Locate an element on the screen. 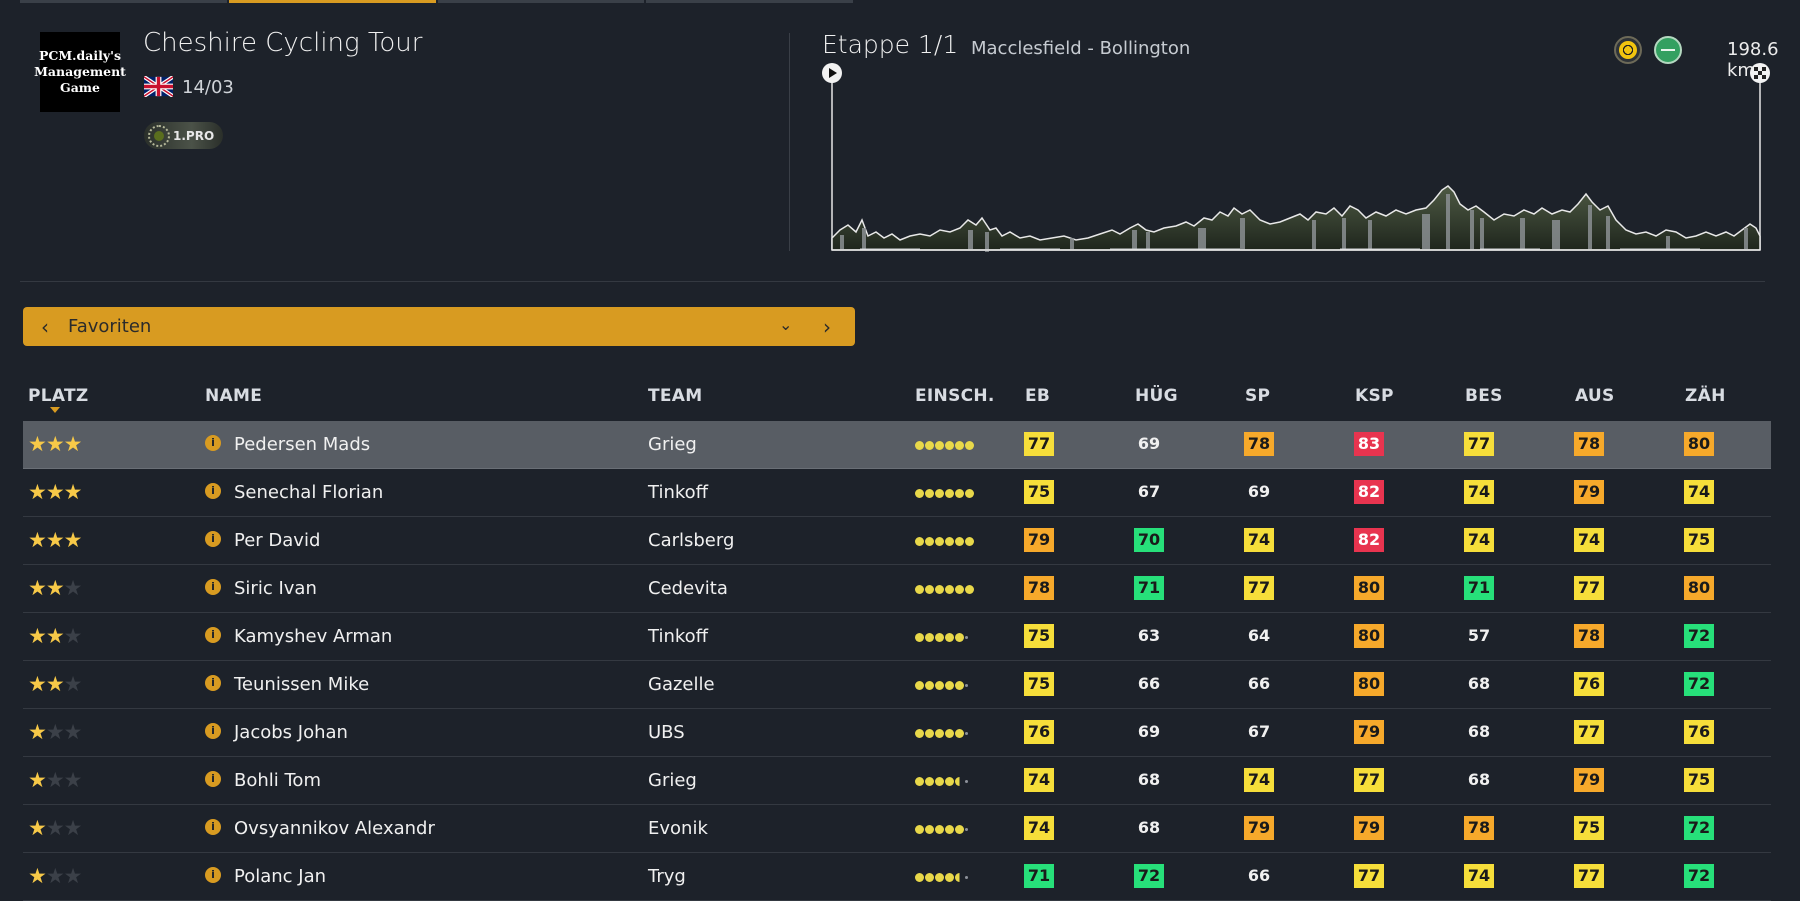 The image size is (1800, 901). stat-value: 69 is located at coordinates (1259, 491).